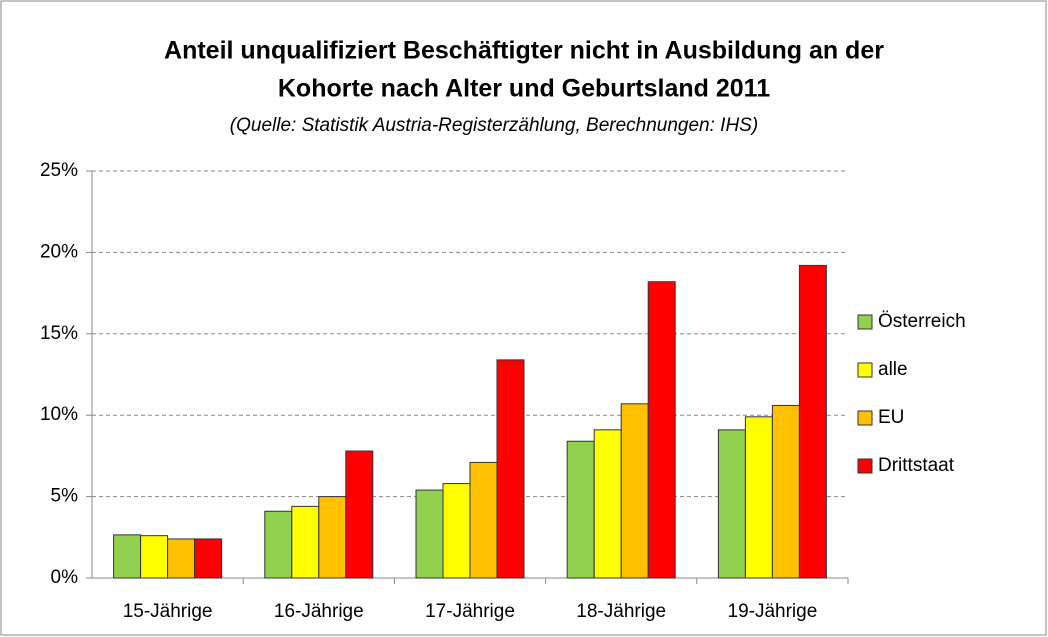 The width and height of the screenshot is (1048, 637). I want to click on y-tick-label: 15%, so click(59, 333).